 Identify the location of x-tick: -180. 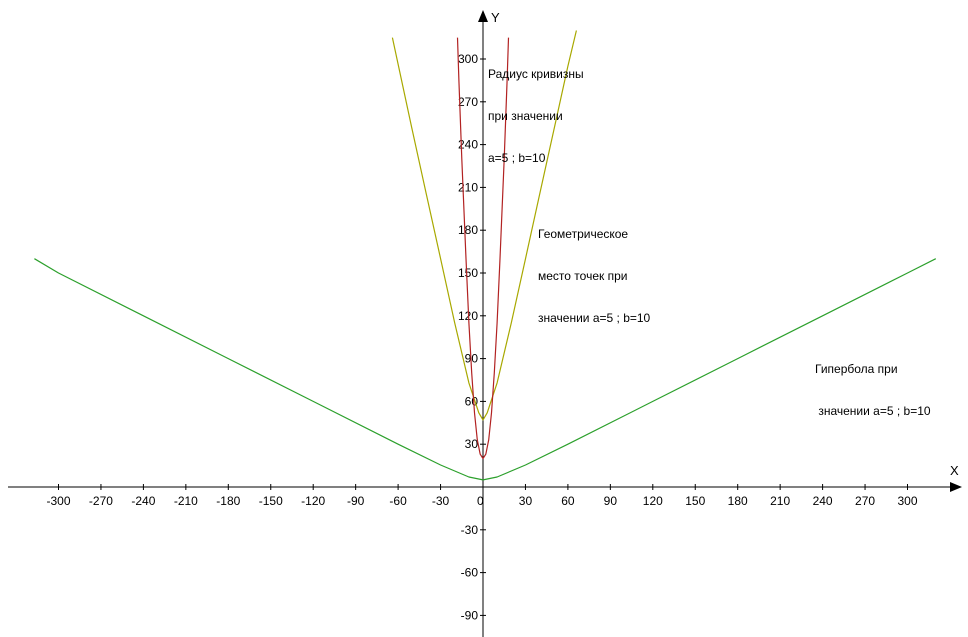
(228, 496).